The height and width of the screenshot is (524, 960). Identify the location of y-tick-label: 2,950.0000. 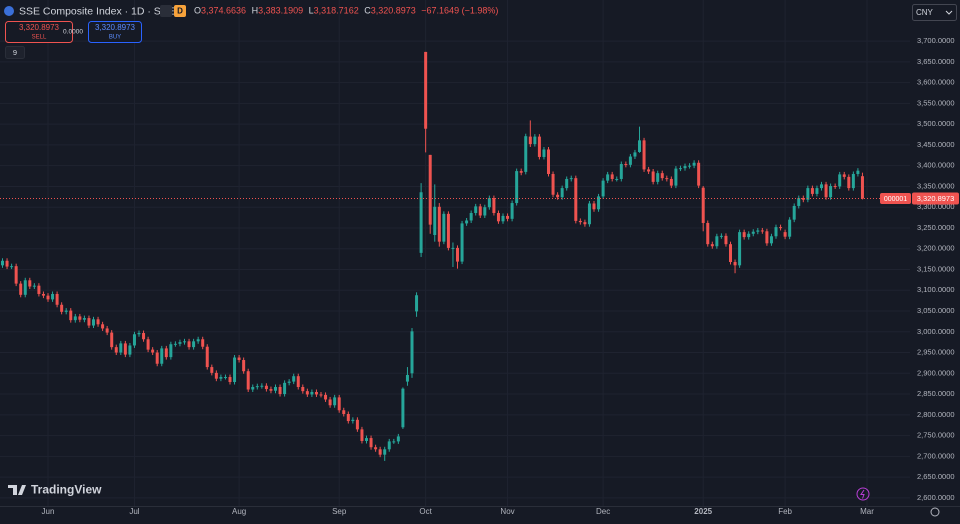
(936, 352).